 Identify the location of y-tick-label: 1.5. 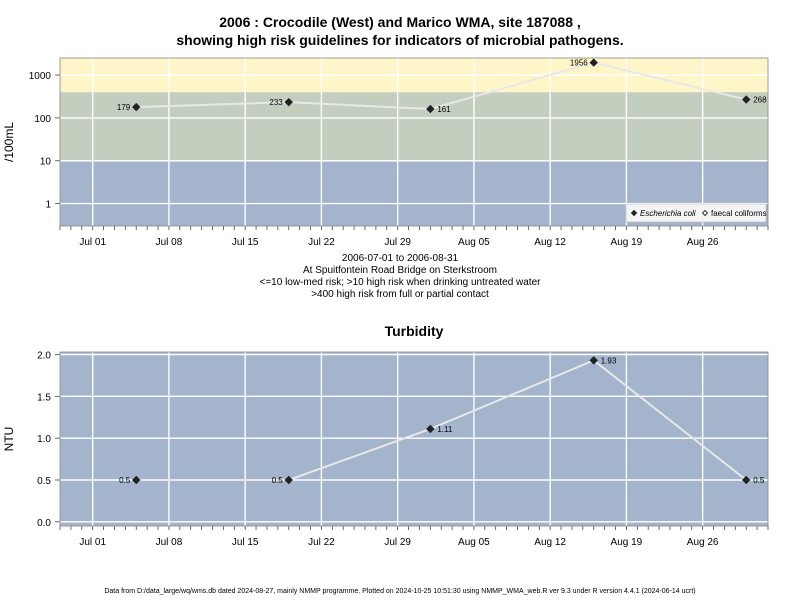
(44, 397).